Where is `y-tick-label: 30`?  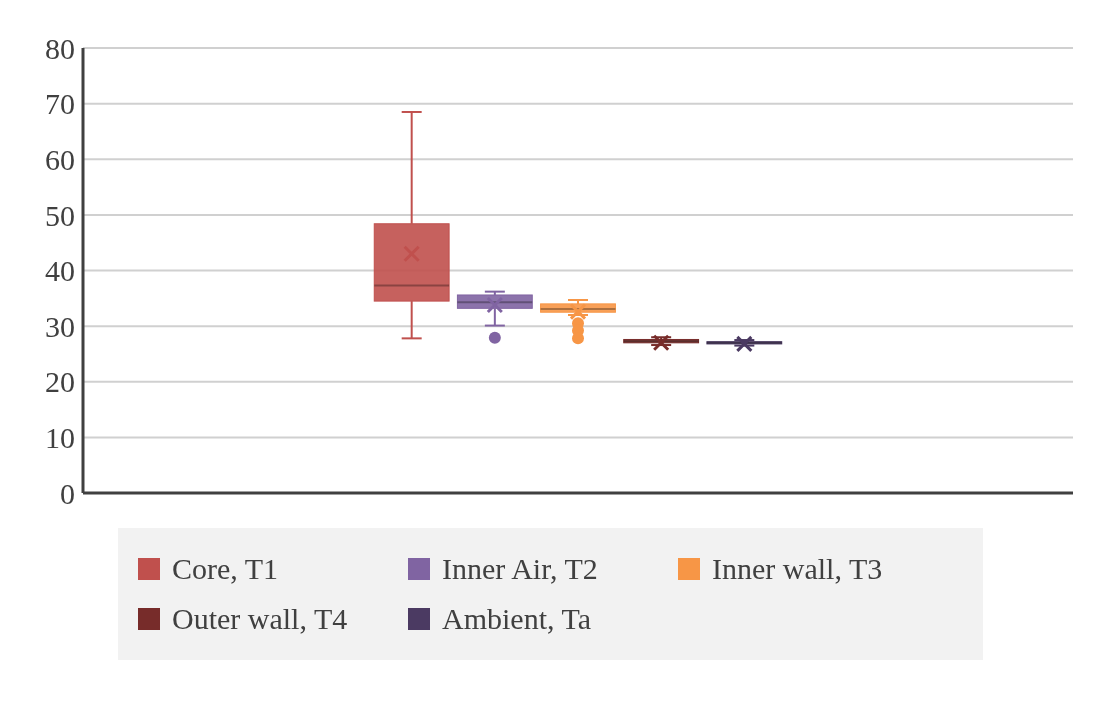
y-tick-label: 30 is located at coordinates (60, 326).